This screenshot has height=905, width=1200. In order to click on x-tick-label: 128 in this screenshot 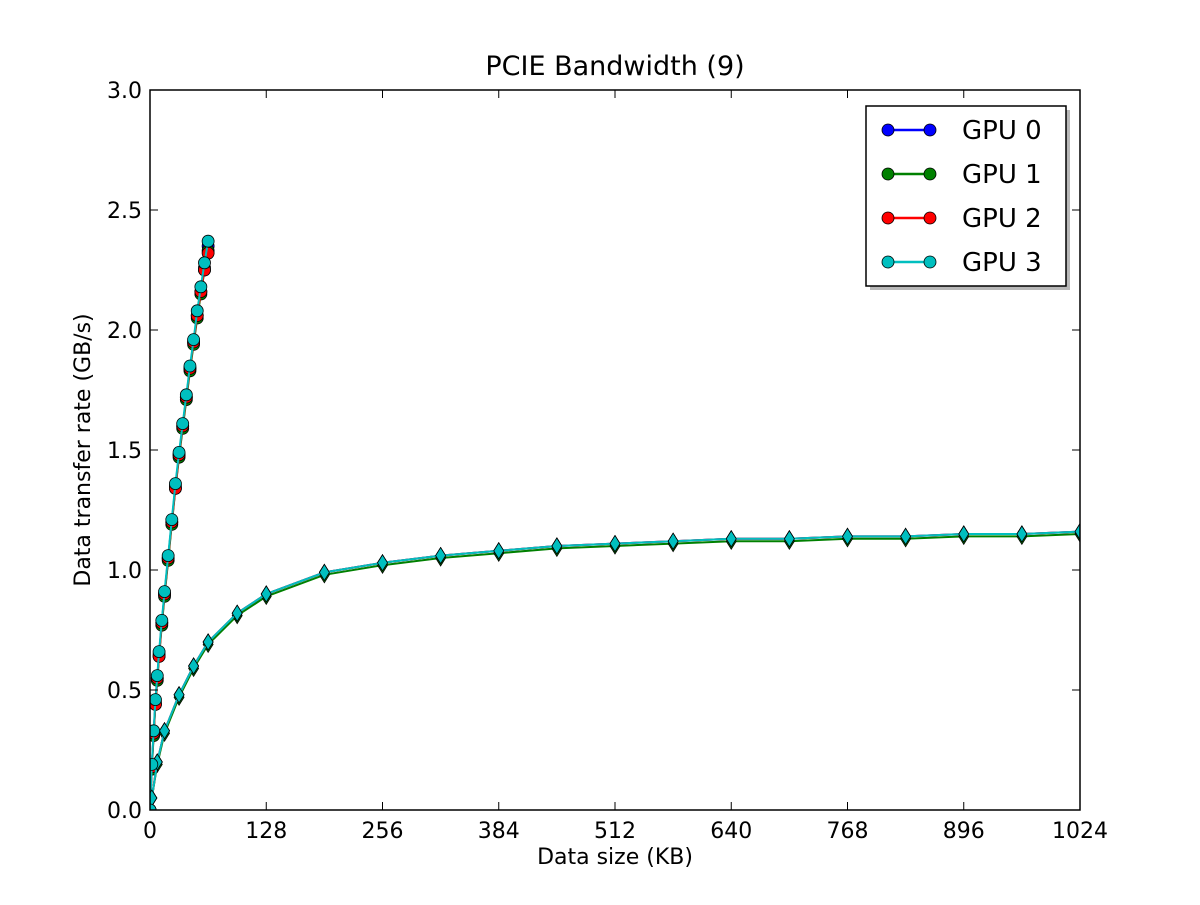, I will do `click(266, 831)`.